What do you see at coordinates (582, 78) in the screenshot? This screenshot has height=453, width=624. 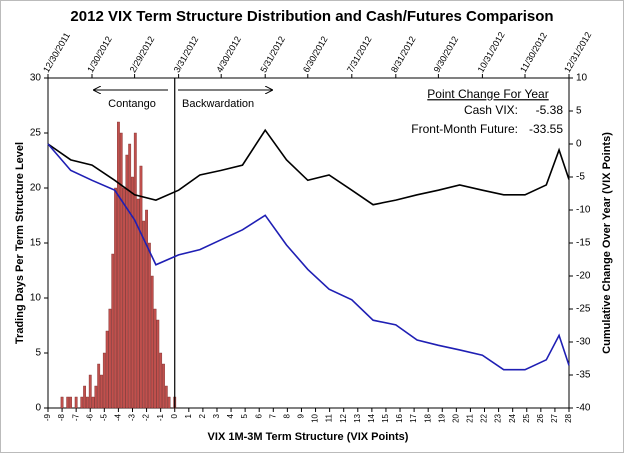 I see `y2-tick-label: 10` at bounding box center [582, 78].